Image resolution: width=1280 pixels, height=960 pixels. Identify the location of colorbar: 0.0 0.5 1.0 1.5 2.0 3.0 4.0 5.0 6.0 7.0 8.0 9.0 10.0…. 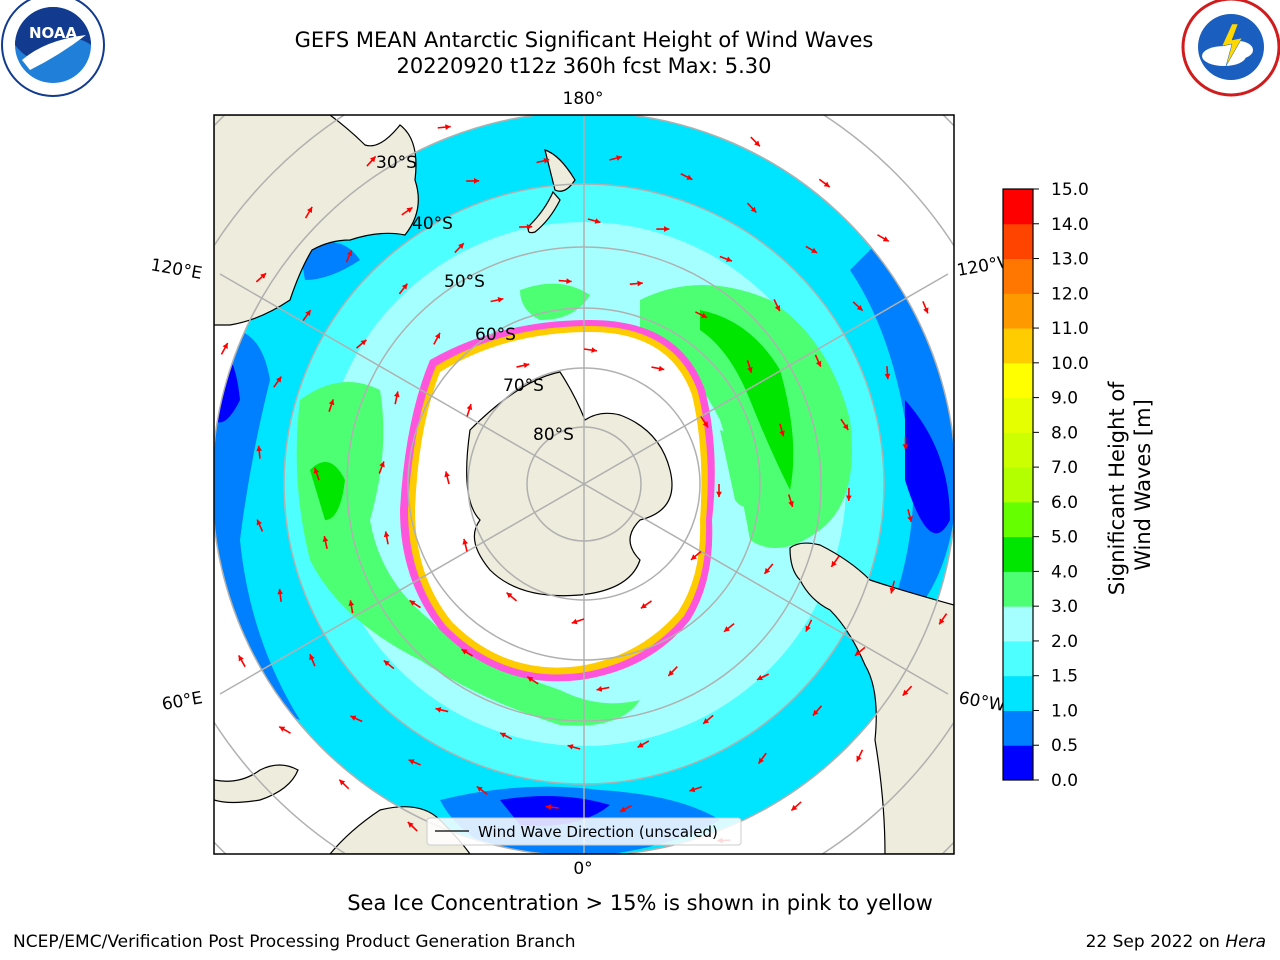
(1045, 485).